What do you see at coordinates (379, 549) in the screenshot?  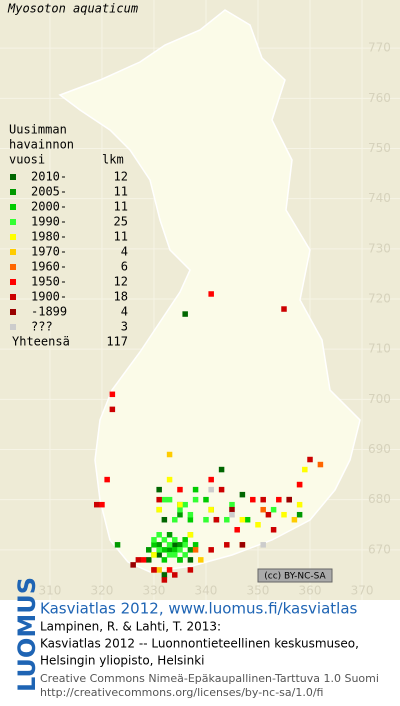 I see `y-tick-label: 670` at bounding box center [379, 549].